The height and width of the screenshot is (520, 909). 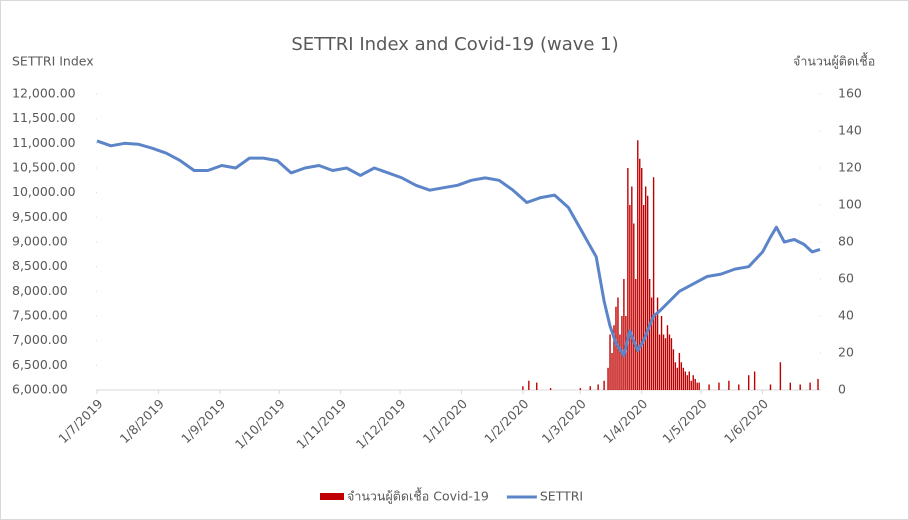 I want to click on y-tick-label: 12,000.00, so click(x=44, y=93).